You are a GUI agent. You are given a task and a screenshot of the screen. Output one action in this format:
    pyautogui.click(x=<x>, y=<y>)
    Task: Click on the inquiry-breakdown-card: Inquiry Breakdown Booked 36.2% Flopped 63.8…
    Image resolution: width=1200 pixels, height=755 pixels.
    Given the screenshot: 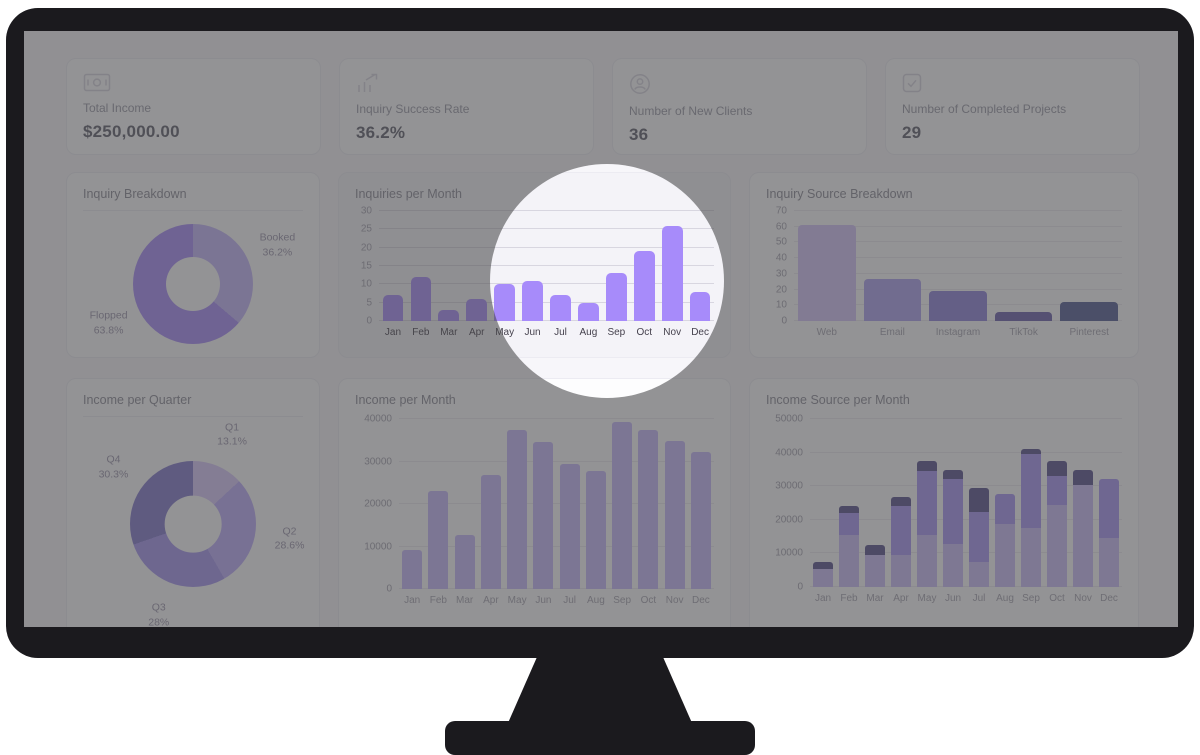 What is the action you would take?
    pyautogui.click(x=193, y=265)
    